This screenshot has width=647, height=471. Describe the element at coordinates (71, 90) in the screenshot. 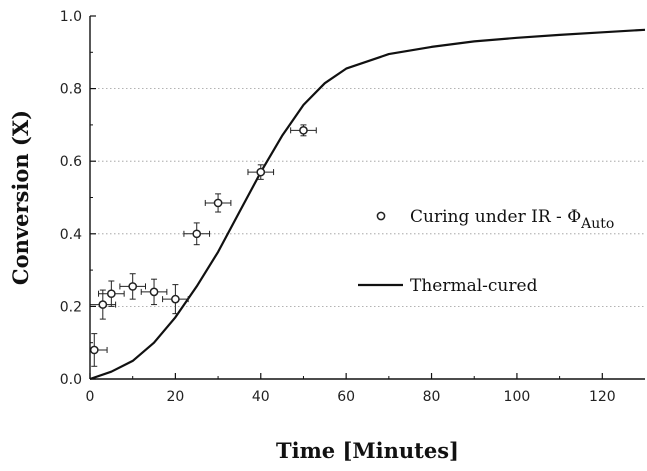

I see `y-tick-label: 0.8` at that location.